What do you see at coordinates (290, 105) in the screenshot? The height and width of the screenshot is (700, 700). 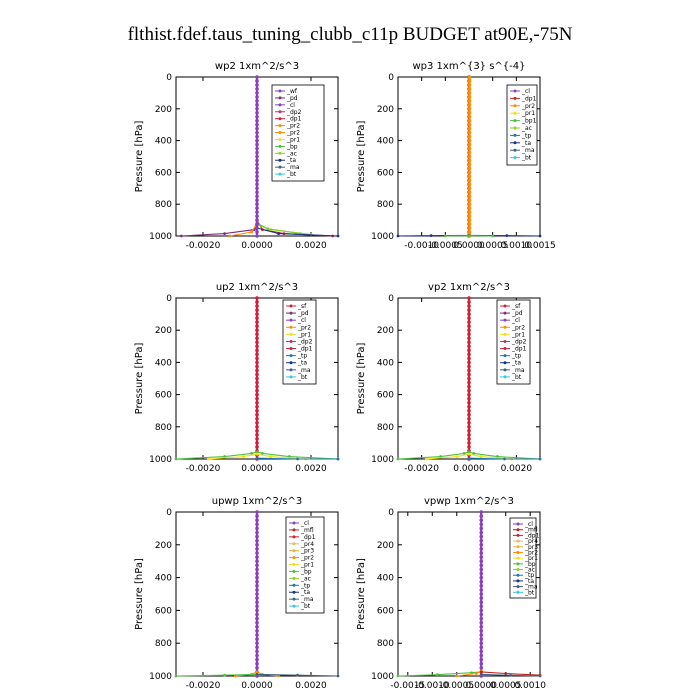 I see `legend-entry: _cl` at bounding box center [290, 105].